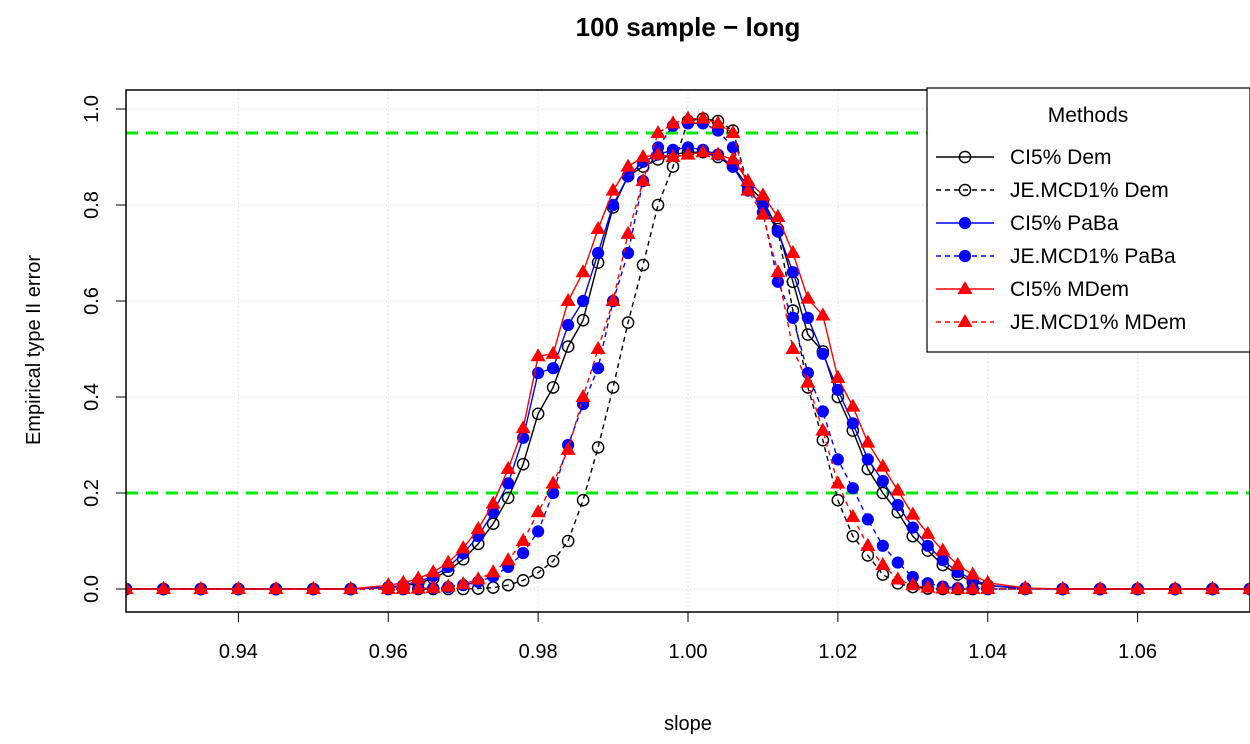 This screenshot has height=744, width=1250. I want to click on legend-item-3: CI5% PaBa, so click(1027, 223).